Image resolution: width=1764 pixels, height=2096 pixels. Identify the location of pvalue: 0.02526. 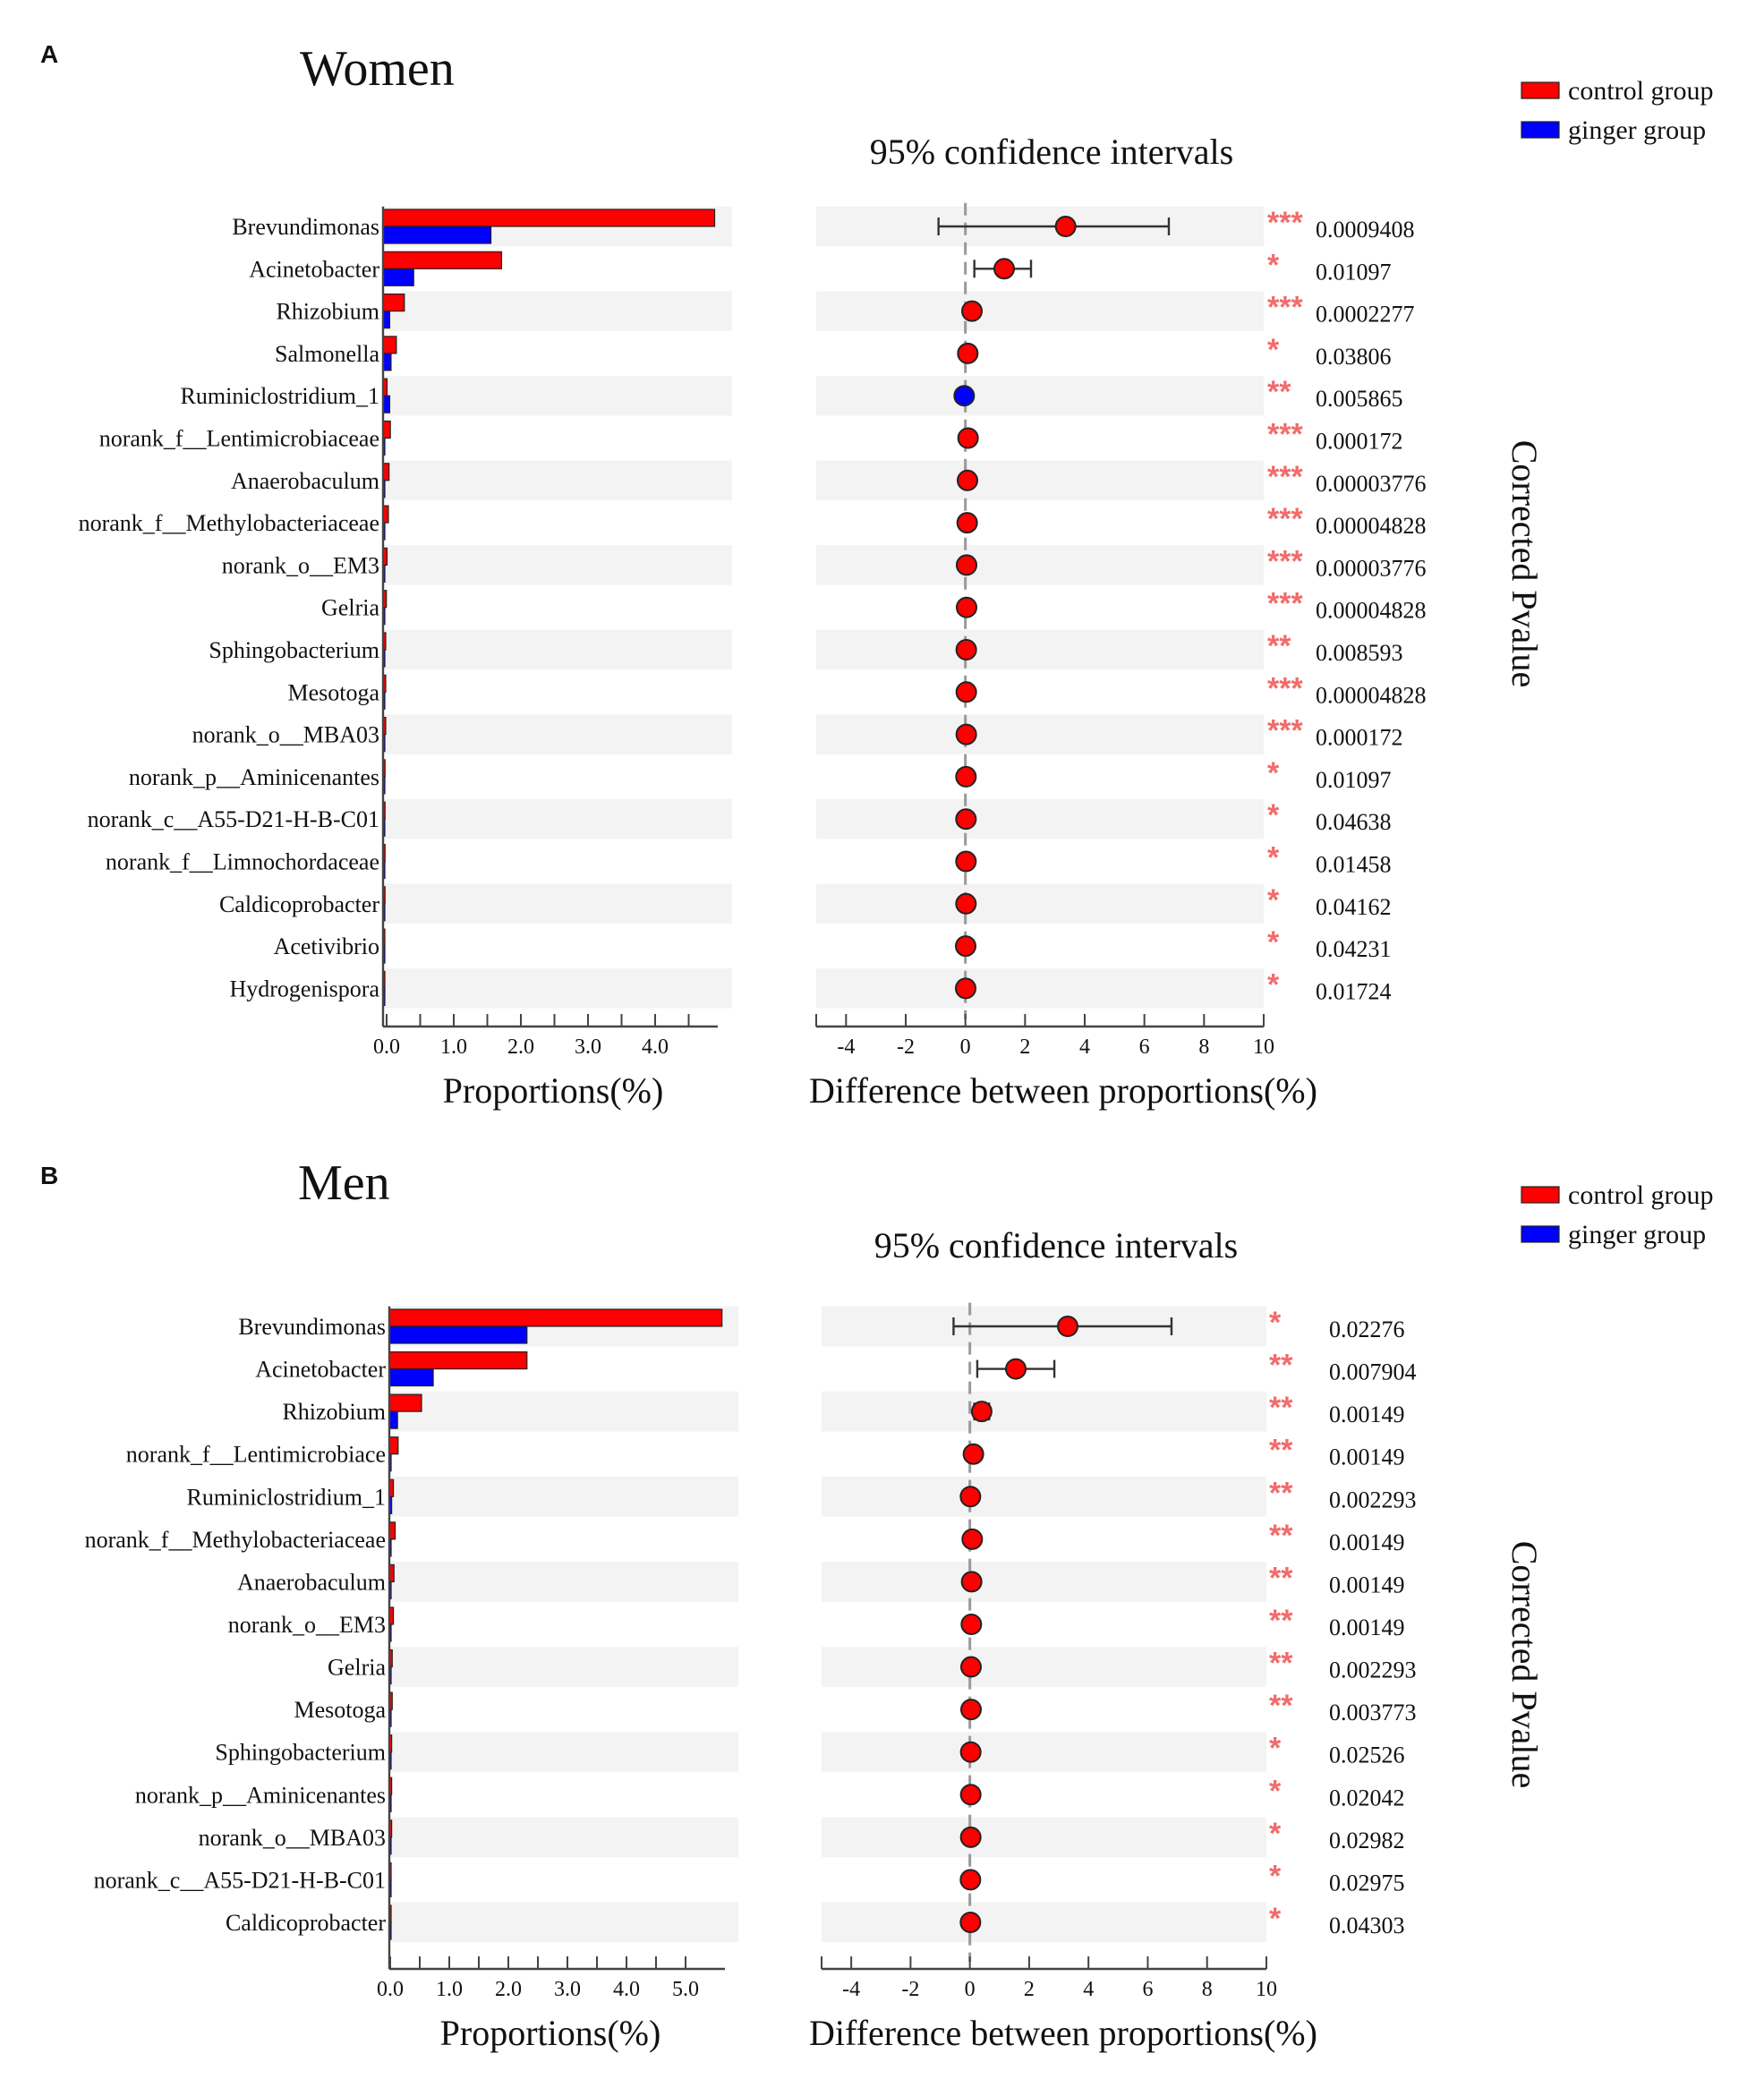
(1367, 1755).